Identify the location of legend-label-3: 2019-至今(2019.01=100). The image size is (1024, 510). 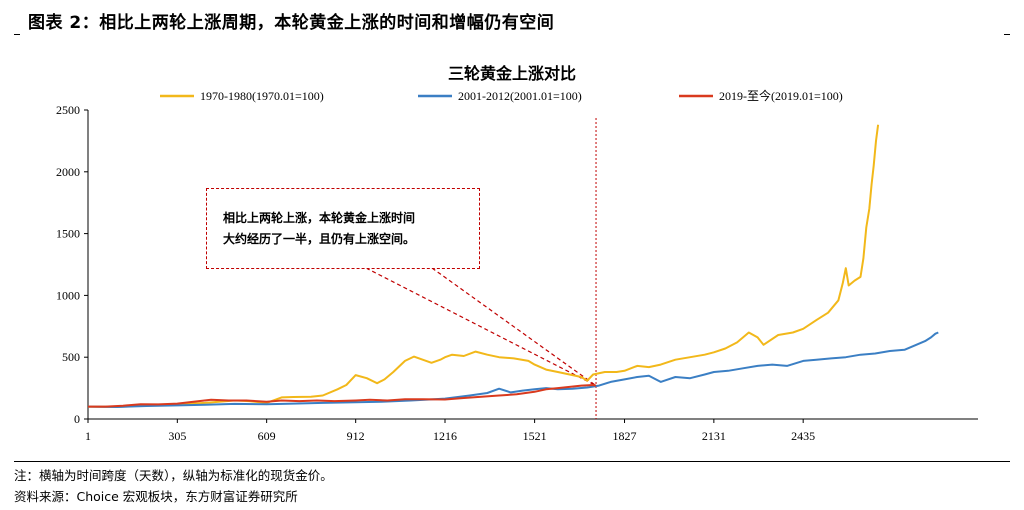
(781, 95).